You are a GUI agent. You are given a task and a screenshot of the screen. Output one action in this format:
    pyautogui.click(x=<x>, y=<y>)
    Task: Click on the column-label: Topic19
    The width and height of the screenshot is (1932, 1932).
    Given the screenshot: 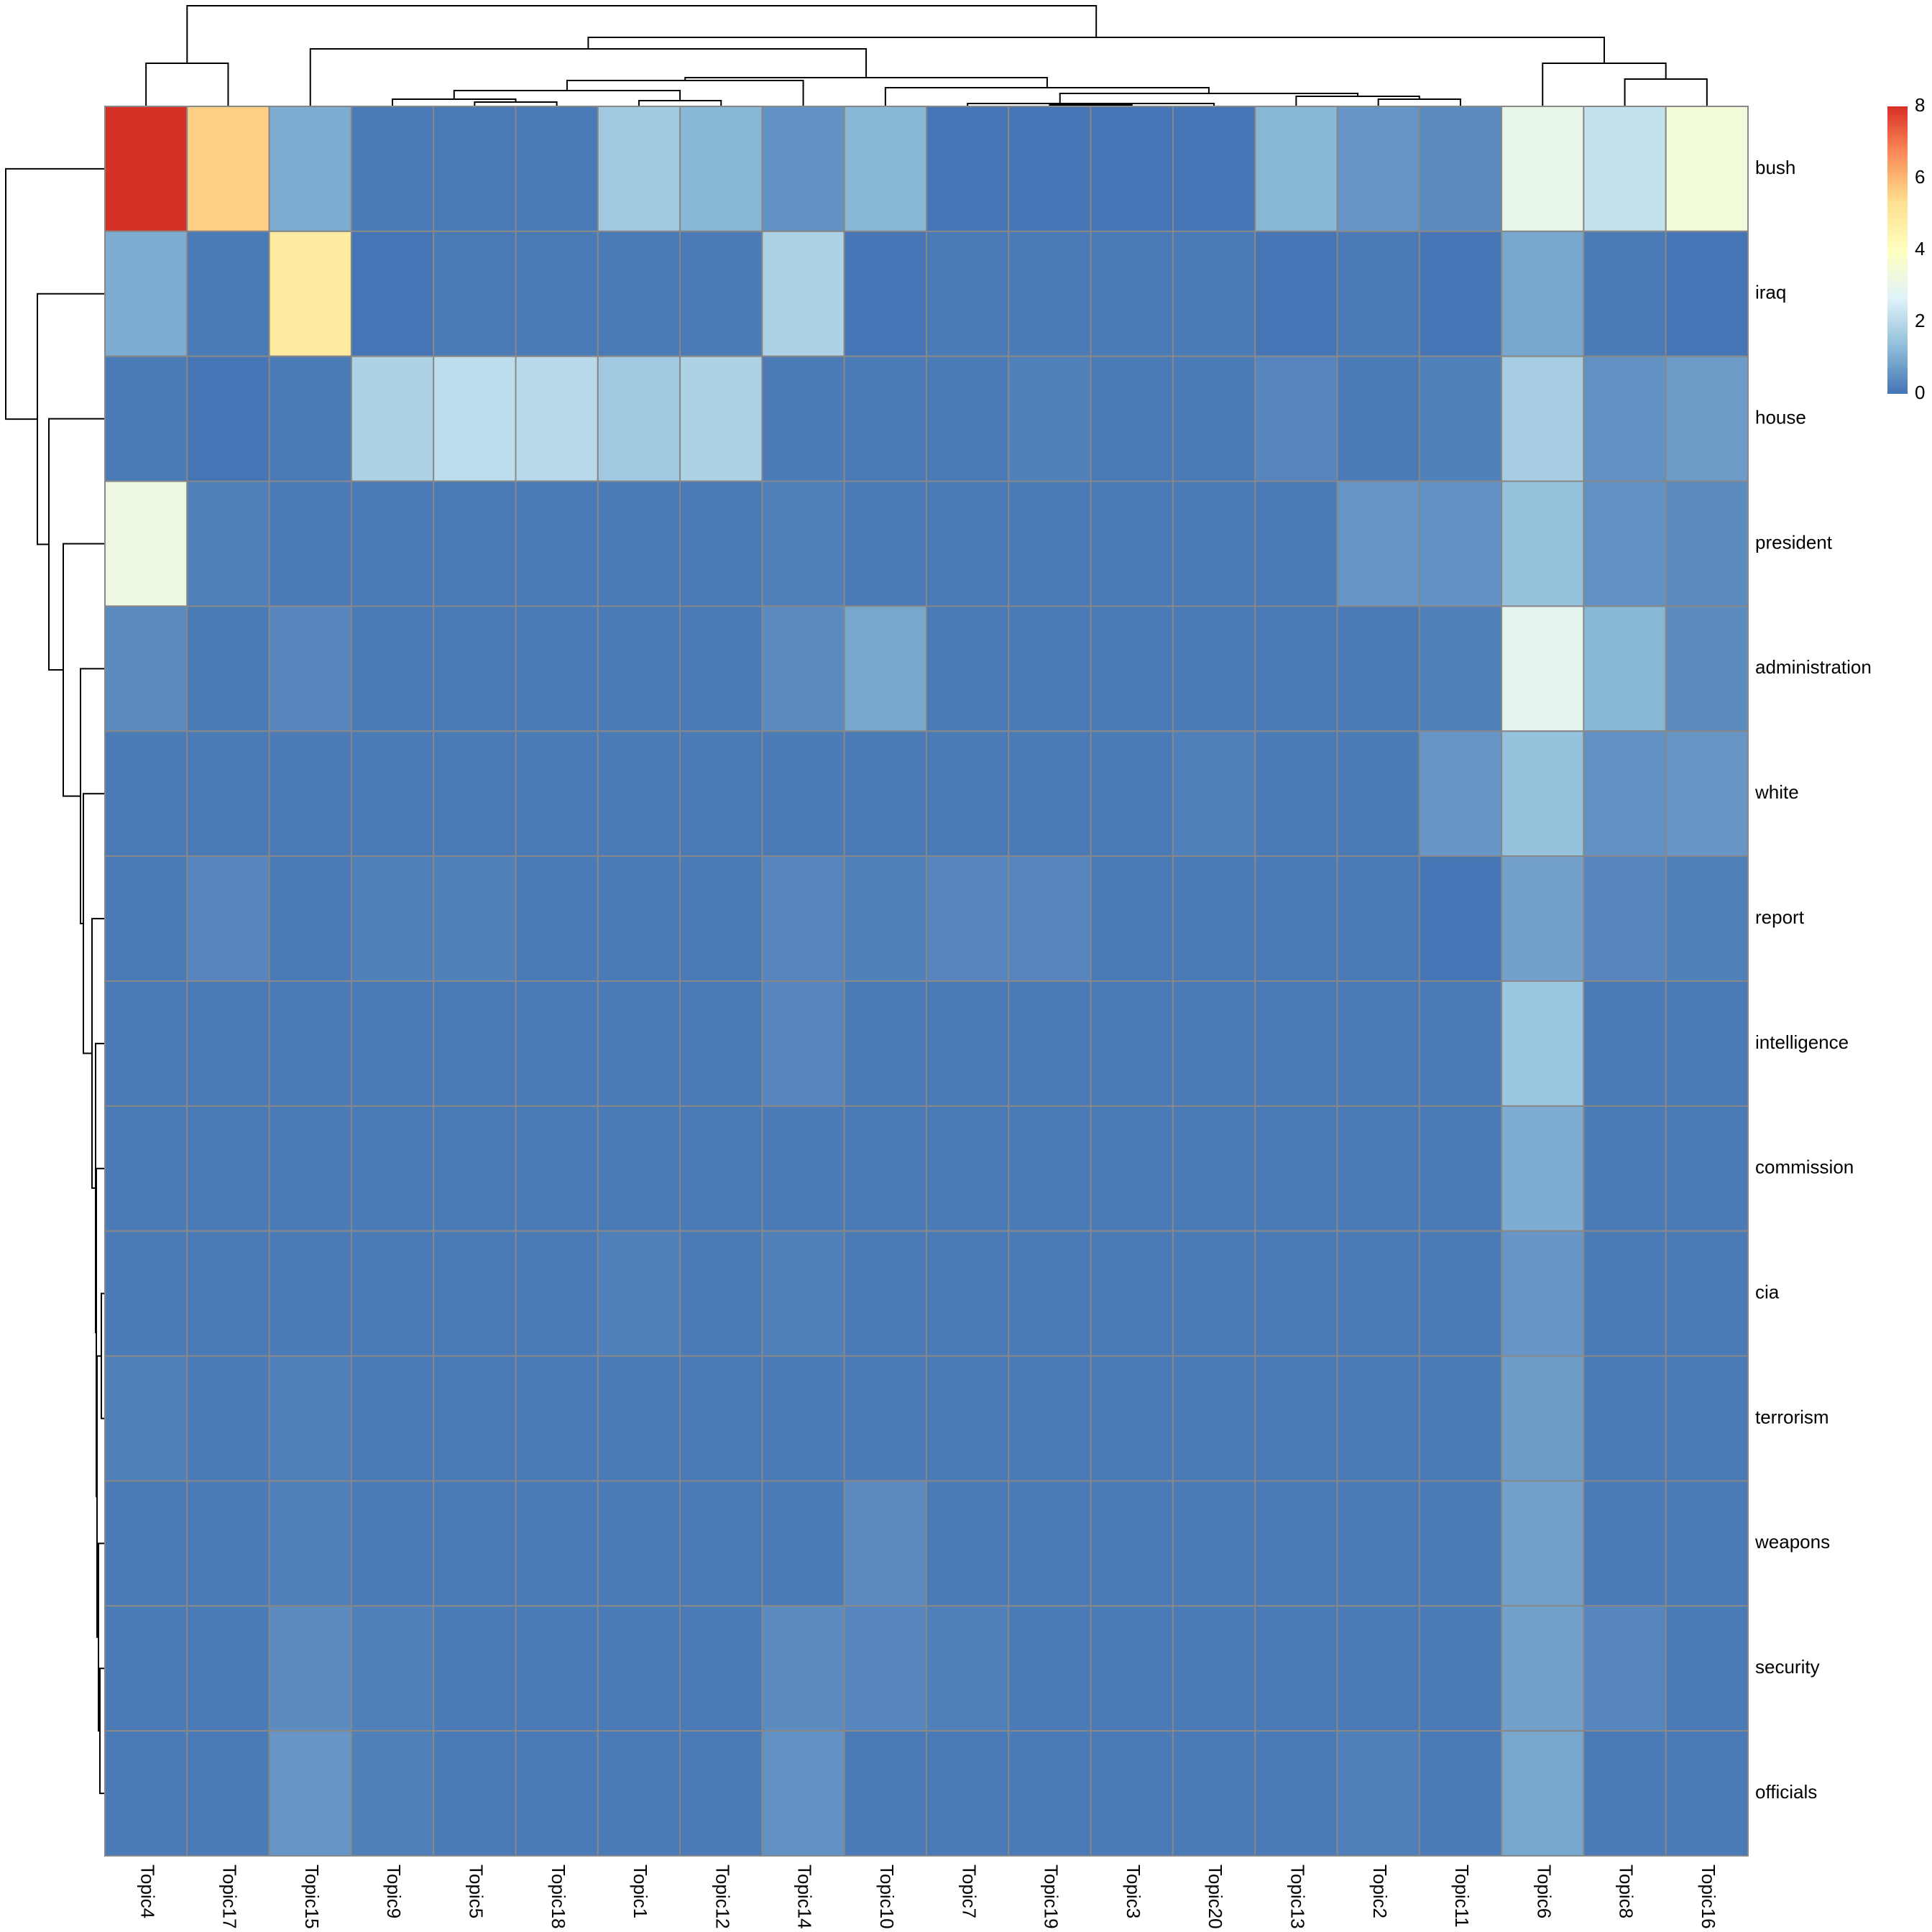 What is the action you would take?
    pyautogui.click(x=1051, y=1896)
    